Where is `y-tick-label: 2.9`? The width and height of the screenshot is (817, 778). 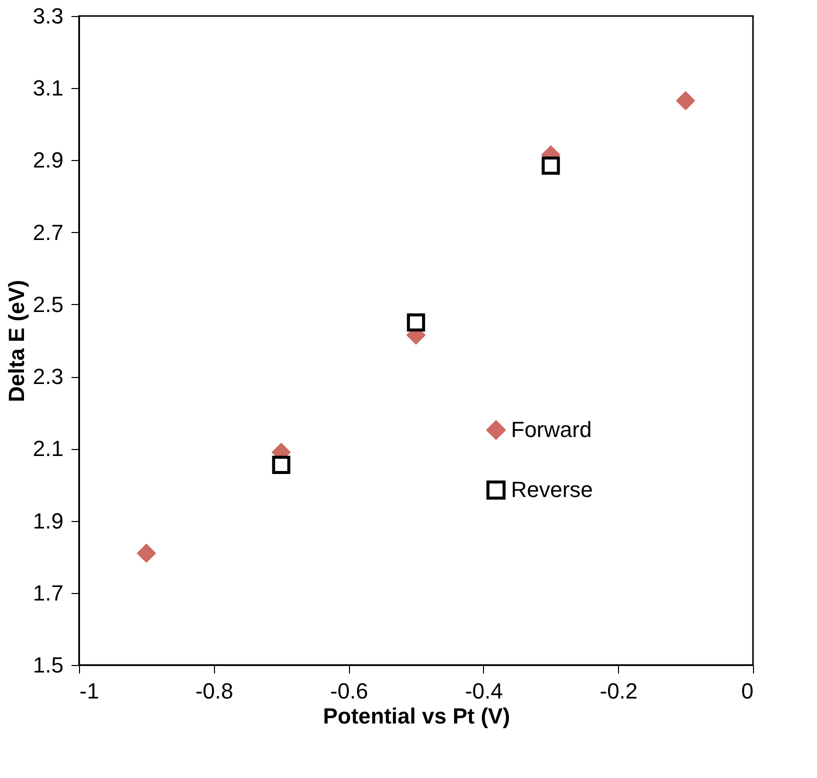
y-tick-label: 2.9 is located at coordinates (48, 160).